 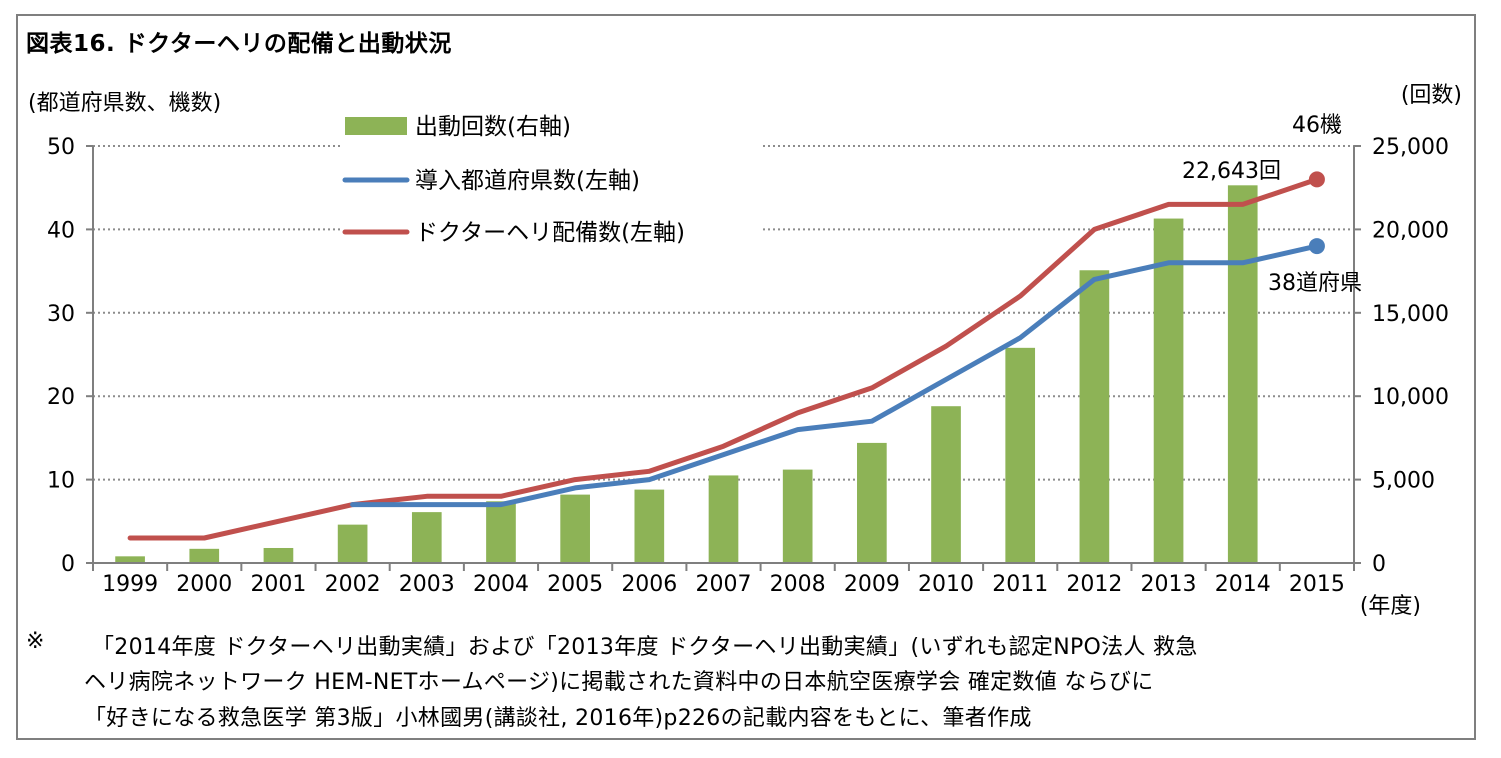 What do you see at coordinates (1094, 584) in the screenshot?
I see `x-tick-label-2012: 2012` at bounding box center [1094, 584].